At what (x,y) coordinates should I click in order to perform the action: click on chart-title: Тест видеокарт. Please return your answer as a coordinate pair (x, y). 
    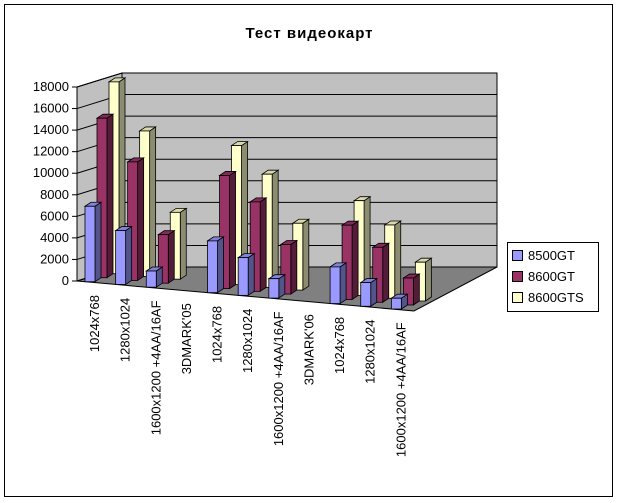
    Looking at the image, I should click on (309, 33).